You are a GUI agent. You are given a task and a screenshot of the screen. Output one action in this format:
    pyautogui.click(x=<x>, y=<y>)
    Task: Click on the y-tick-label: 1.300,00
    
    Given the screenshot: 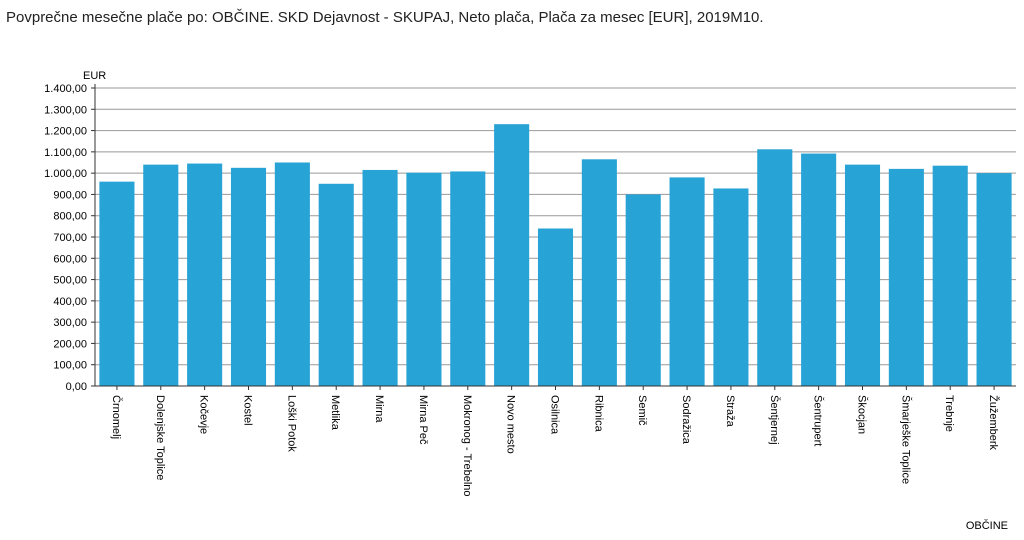 What is the action you would take?
    pyautogui.click(x=65, y=110)
    